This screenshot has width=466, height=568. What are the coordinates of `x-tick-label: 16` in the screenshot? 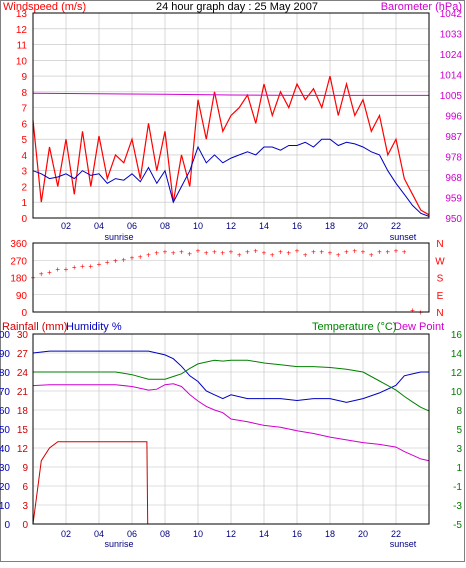 It's located at (297, 226).